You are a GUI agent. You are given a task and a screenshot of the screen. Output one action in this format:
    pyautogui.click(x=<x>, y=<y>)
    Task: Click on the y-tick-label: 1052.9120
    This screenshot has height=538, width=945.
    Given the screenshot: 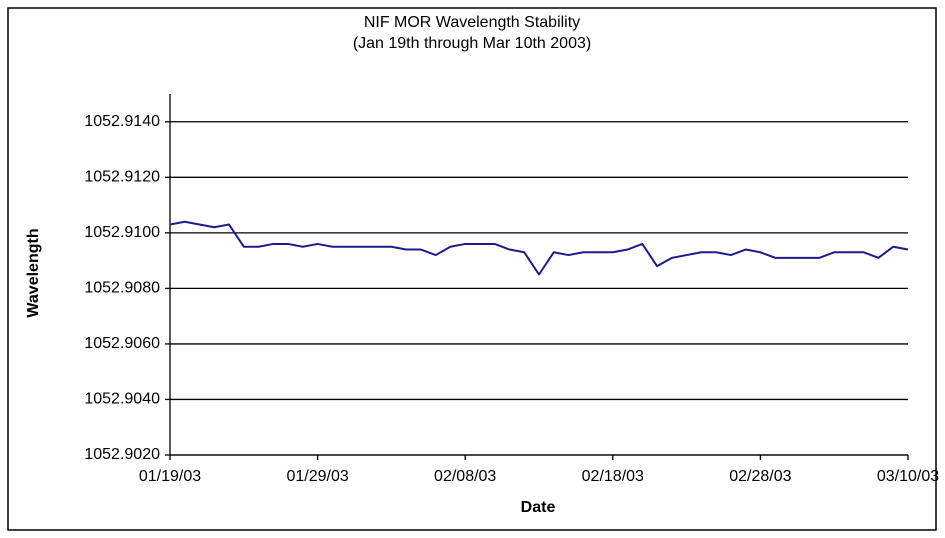 What is the action you would take?
    pyautogui.click(x=122, y=177)
    